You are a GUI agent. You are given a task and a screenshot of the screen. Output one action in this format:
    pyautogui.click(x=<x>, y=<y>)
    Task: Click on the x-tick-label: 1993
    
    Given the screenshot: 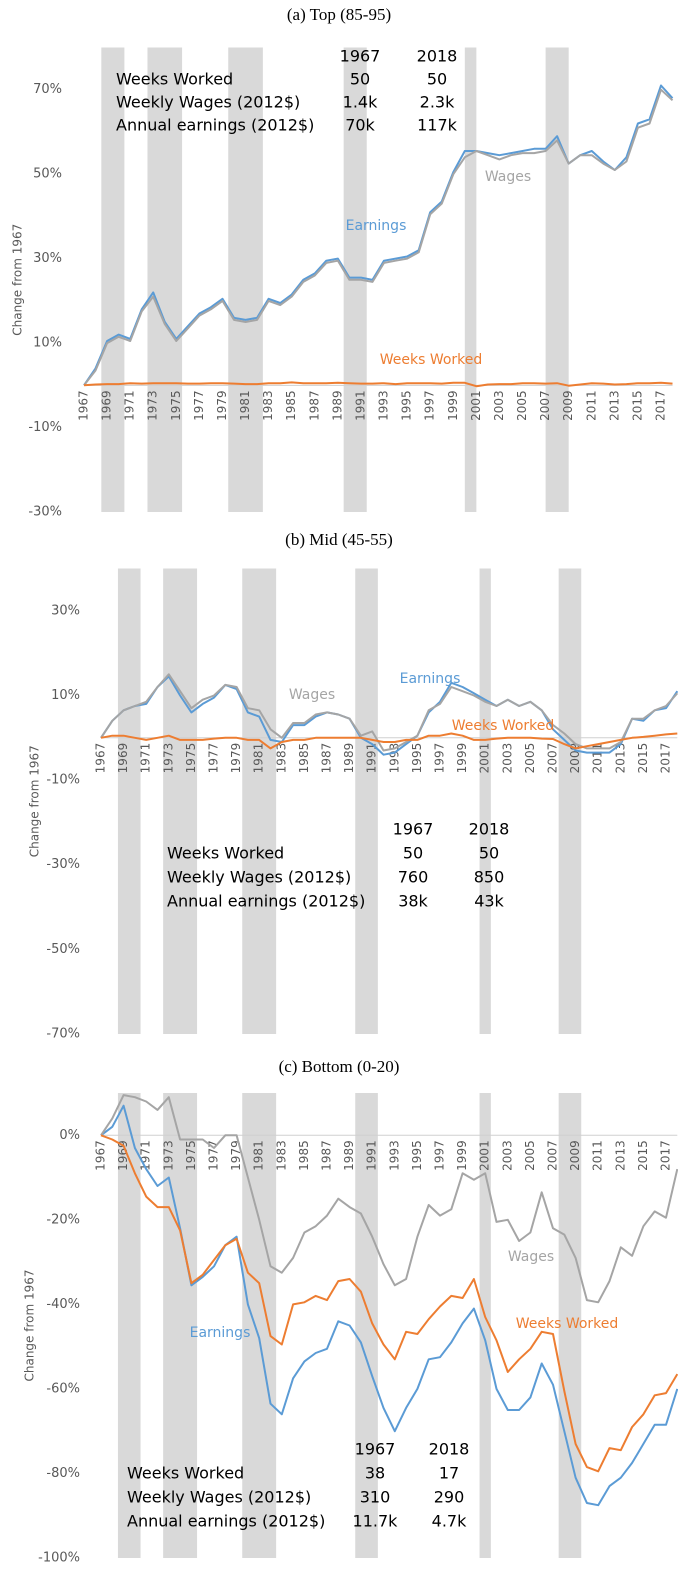 What is the action you would take?
    pyautogui.click(x=394, y=758)
    